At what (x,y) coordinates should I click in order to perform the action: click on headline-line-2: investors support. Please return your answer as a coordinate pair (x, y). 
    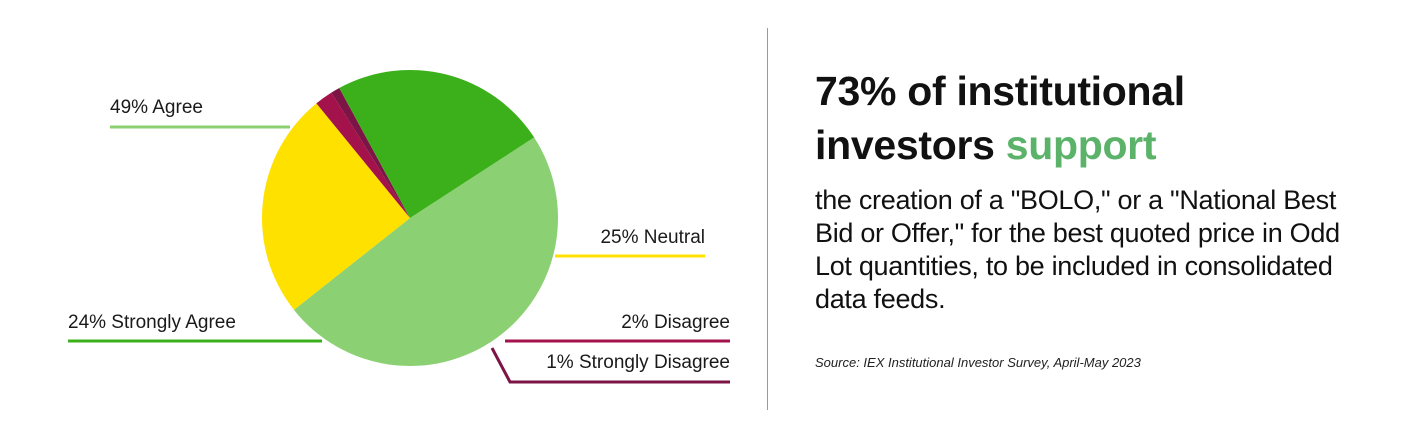
    Looking at the image, I should click on (1095, 145).